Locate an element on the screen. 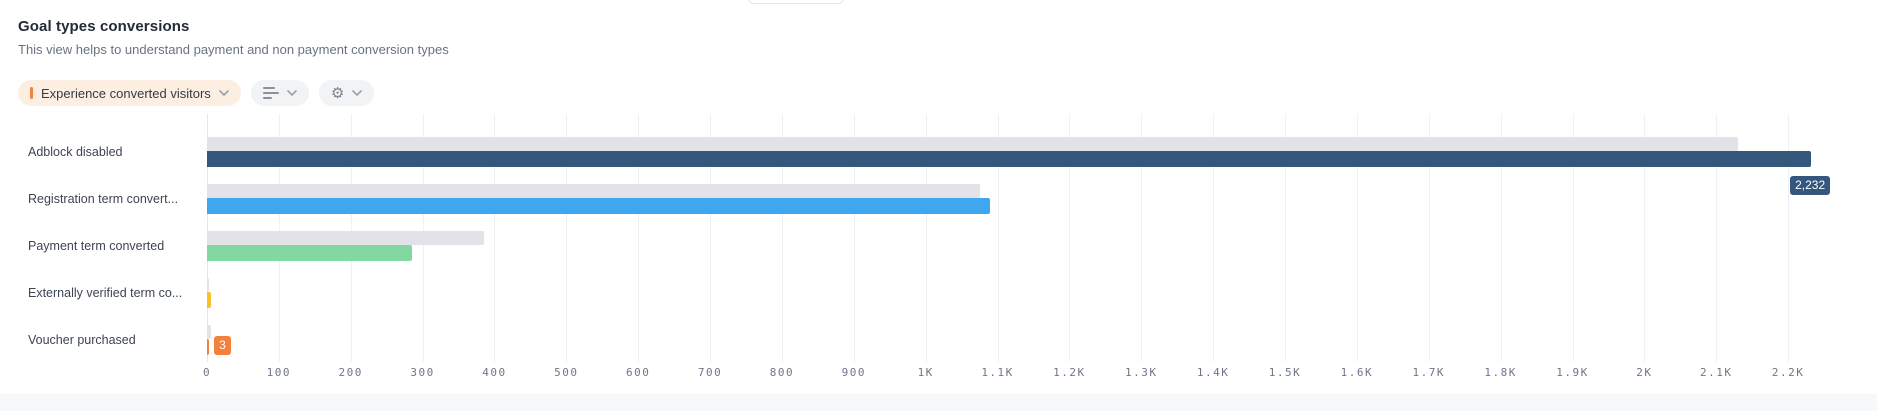 The width and height of the screenshot is (1877, 411). metric-color-marker is located at coordinates (31, 93).